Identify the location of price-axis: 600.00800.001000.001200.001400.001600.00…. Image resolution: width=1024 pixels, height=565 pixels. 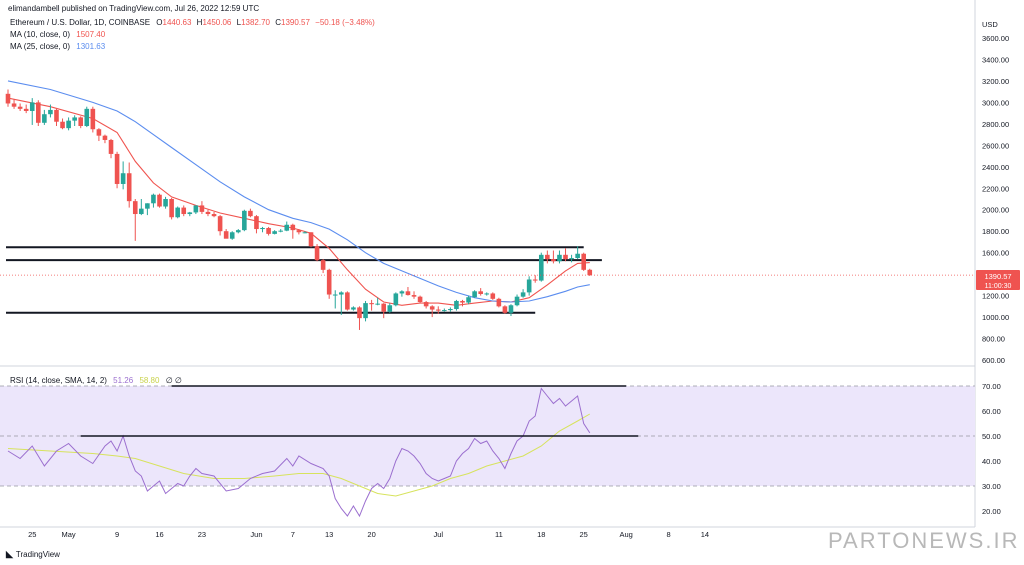
(995, 199).